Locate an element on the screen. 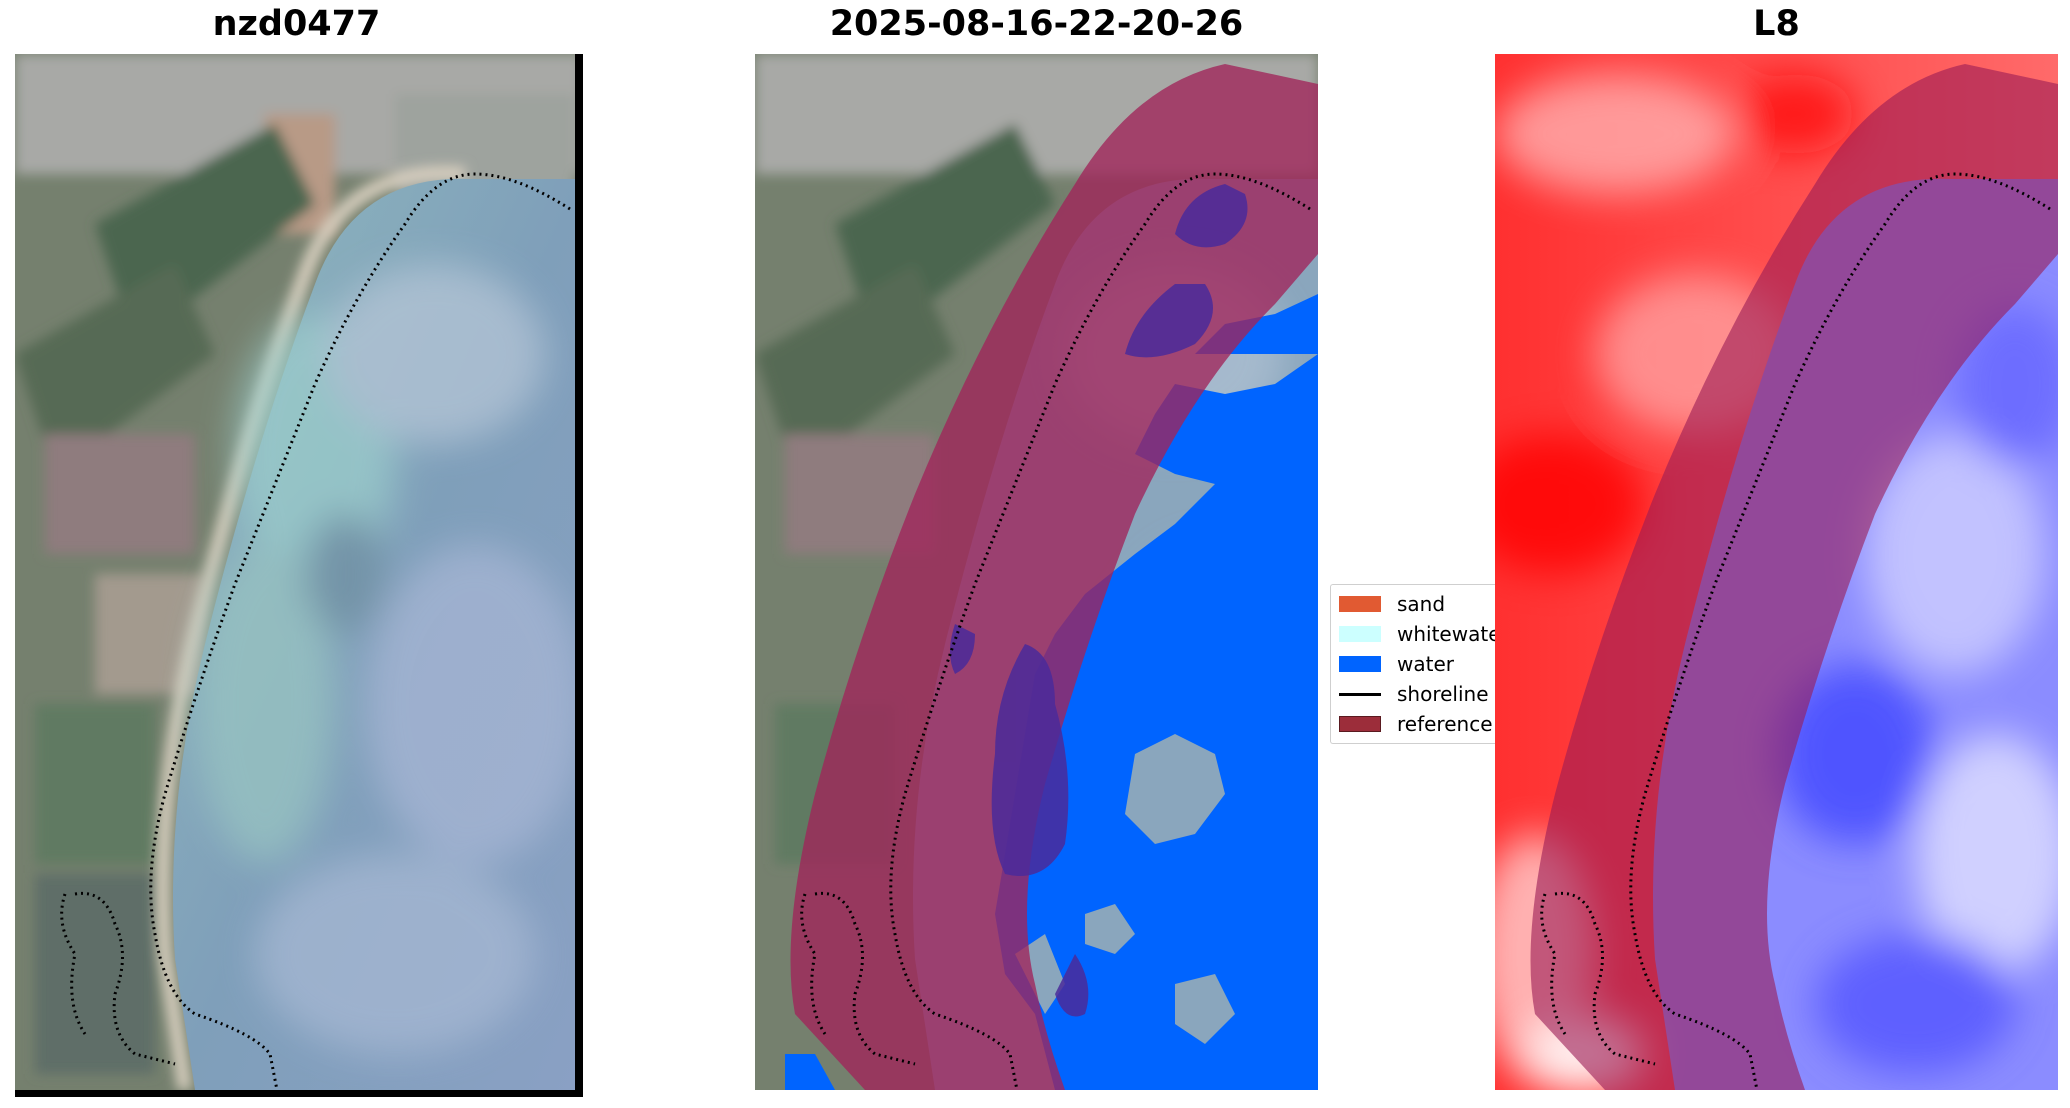 This screenshot has width=2070, height=1108. legend-item-whitewater: whitewater is located at coordinates (1420, 634).